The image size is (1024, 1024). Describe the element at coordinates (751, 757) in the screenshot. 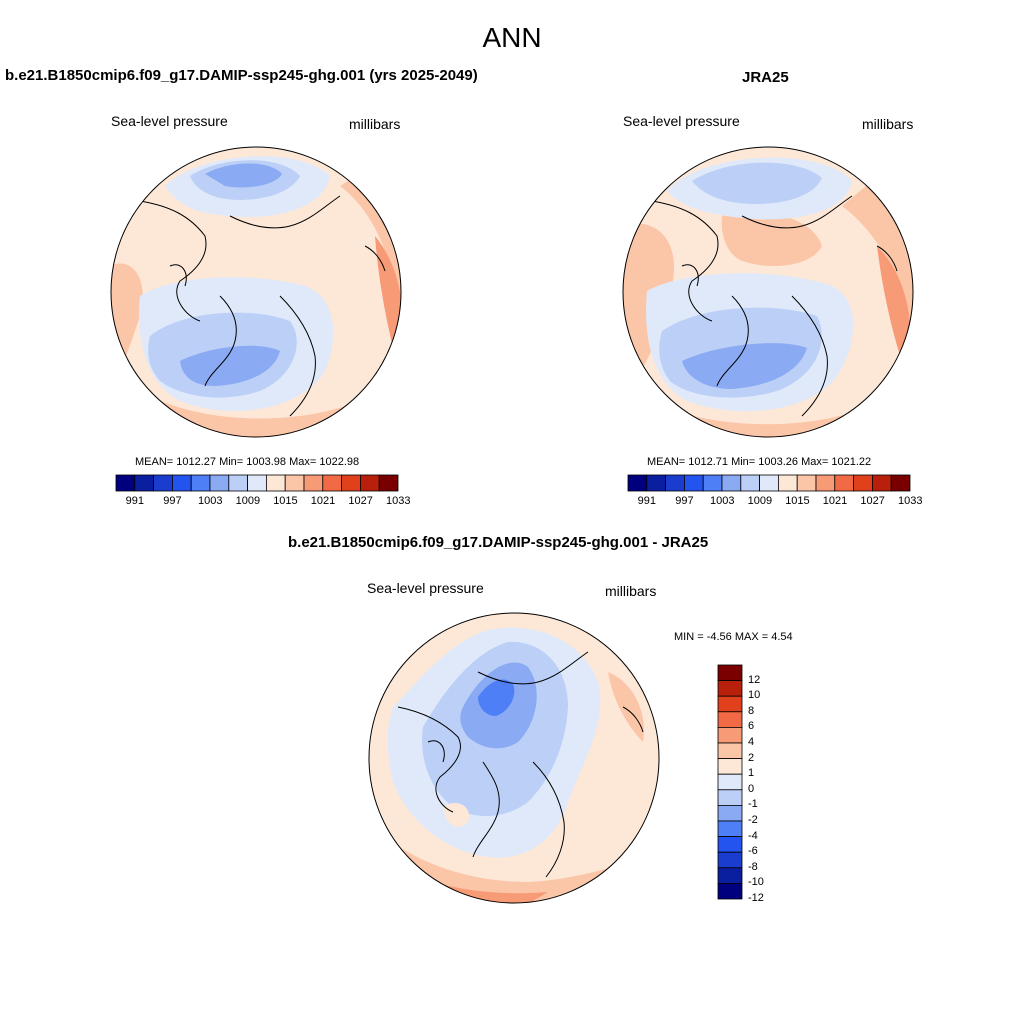

I see `colorbar-tick-label: 2` at that location.